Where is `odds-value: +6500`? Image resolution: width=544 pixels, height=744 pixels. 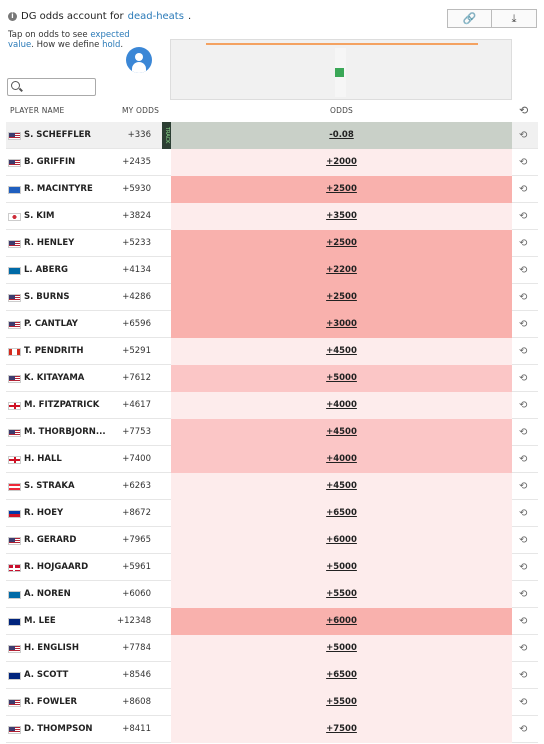
odds-value: +6500 is located at coordinates (341, 675).